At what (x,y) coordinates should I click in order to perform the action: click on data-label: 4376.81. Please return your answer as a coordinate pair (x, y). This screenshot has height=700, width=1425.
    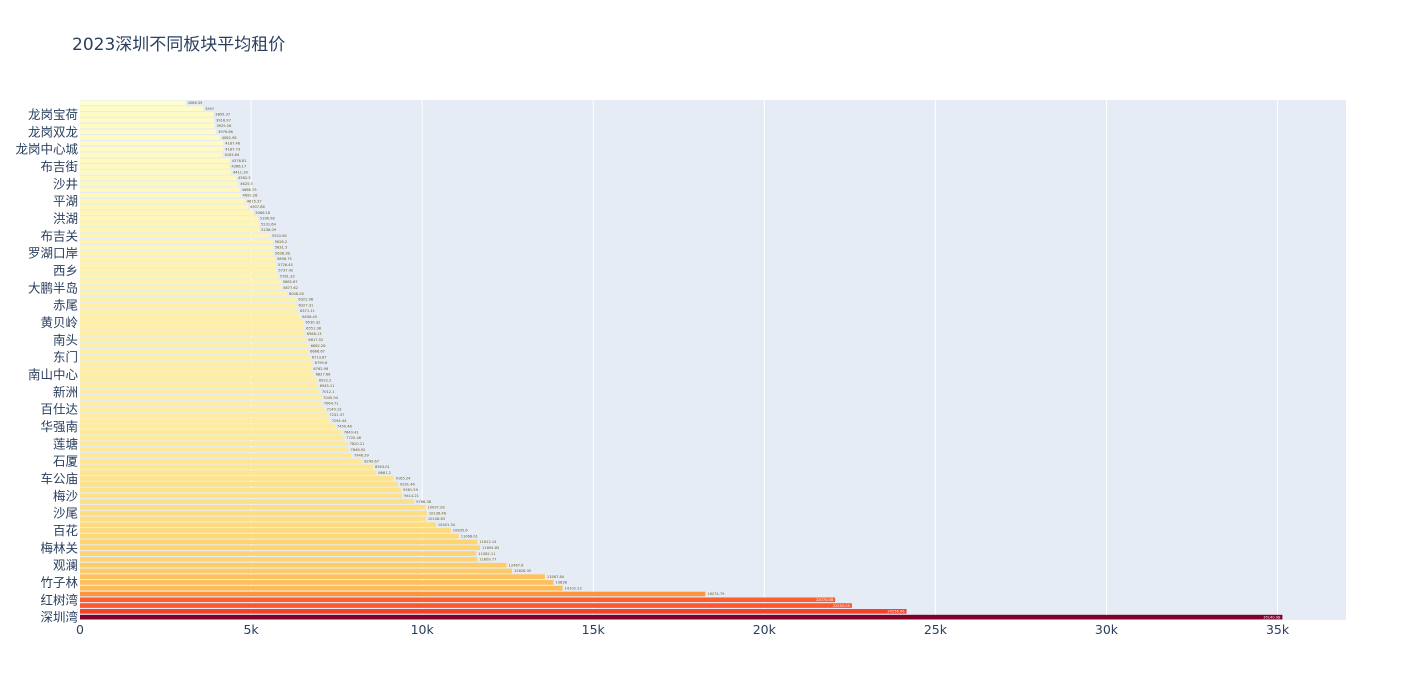
    Looking at the image, I should click on (239, 161).